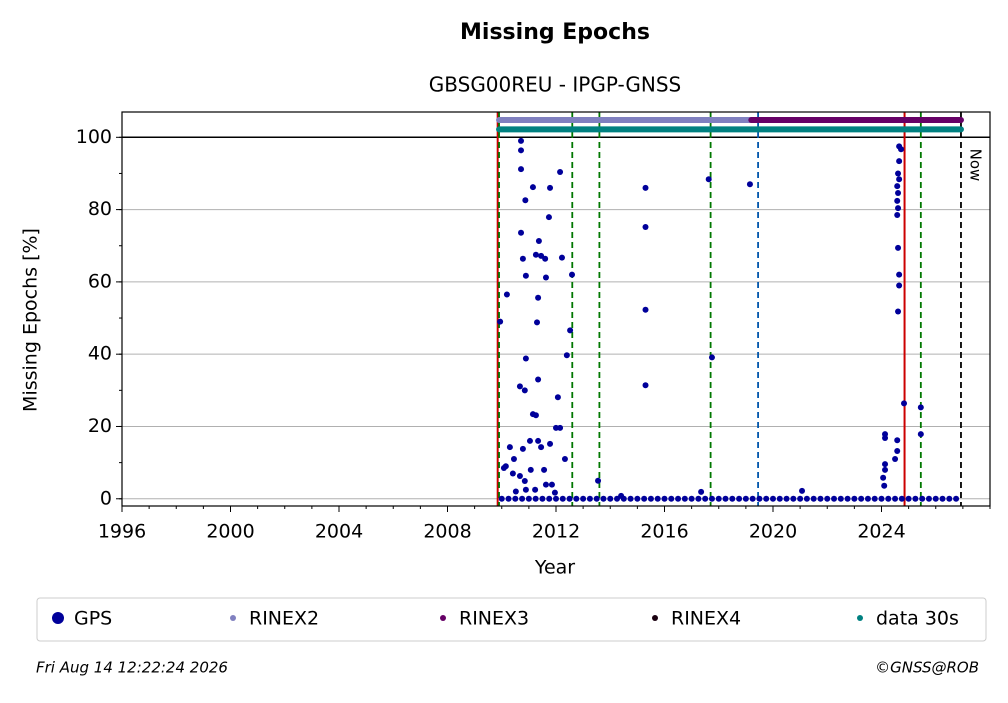 This screenshot has height=703, width=1008. Describe the element at coordinates (132, 668) in the screenshot. I see `timestamp: Fri Aug 14 12:22:24 2026` at that location.